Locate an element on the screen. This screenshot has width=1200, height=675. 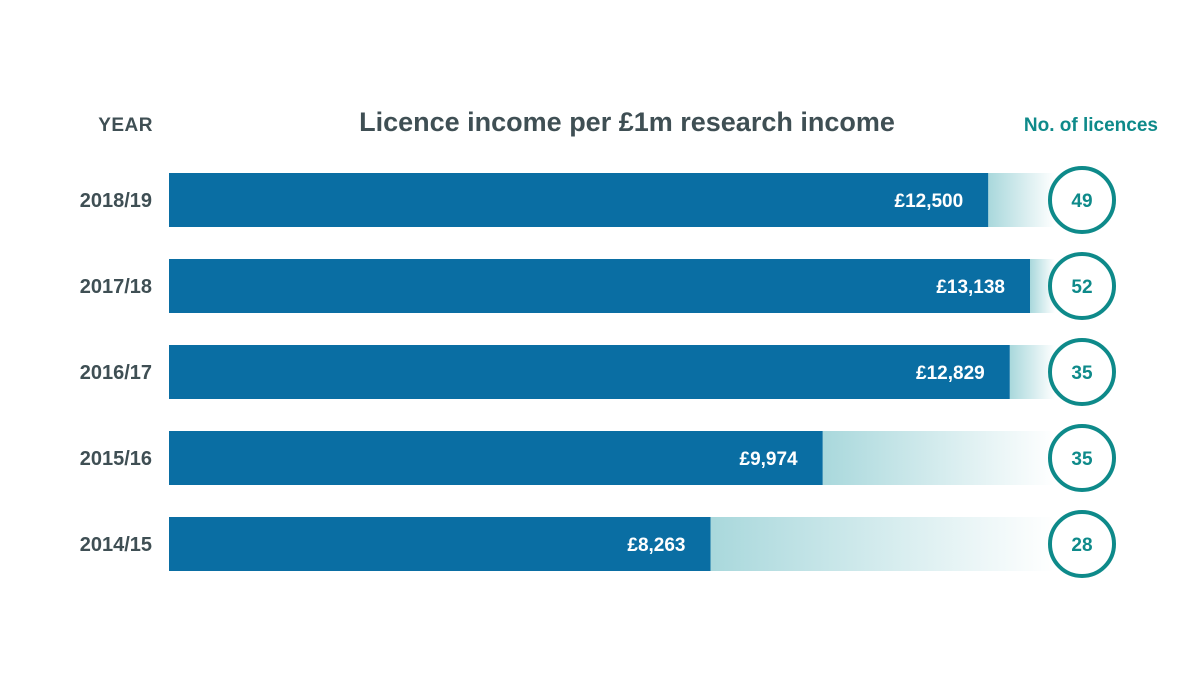
licence-count-label: 28 is located at coordinates (1081, 545).